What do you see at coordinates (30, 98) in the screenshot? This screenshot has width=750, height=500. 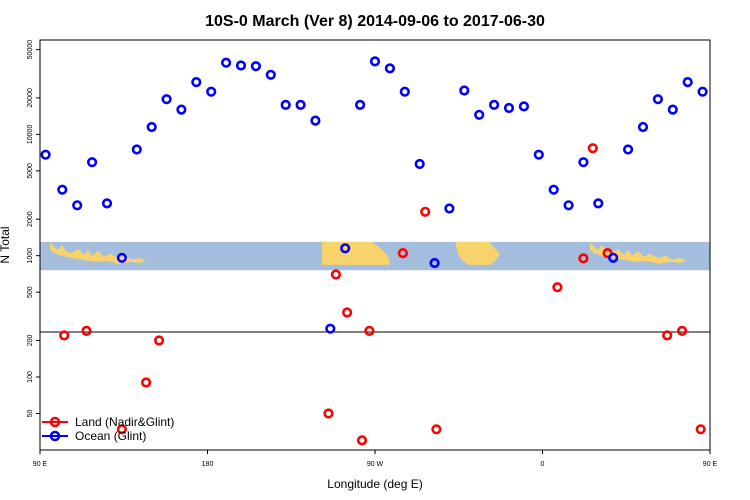 I see `y-tick-label: 20000` at bounding box center [30, 98].